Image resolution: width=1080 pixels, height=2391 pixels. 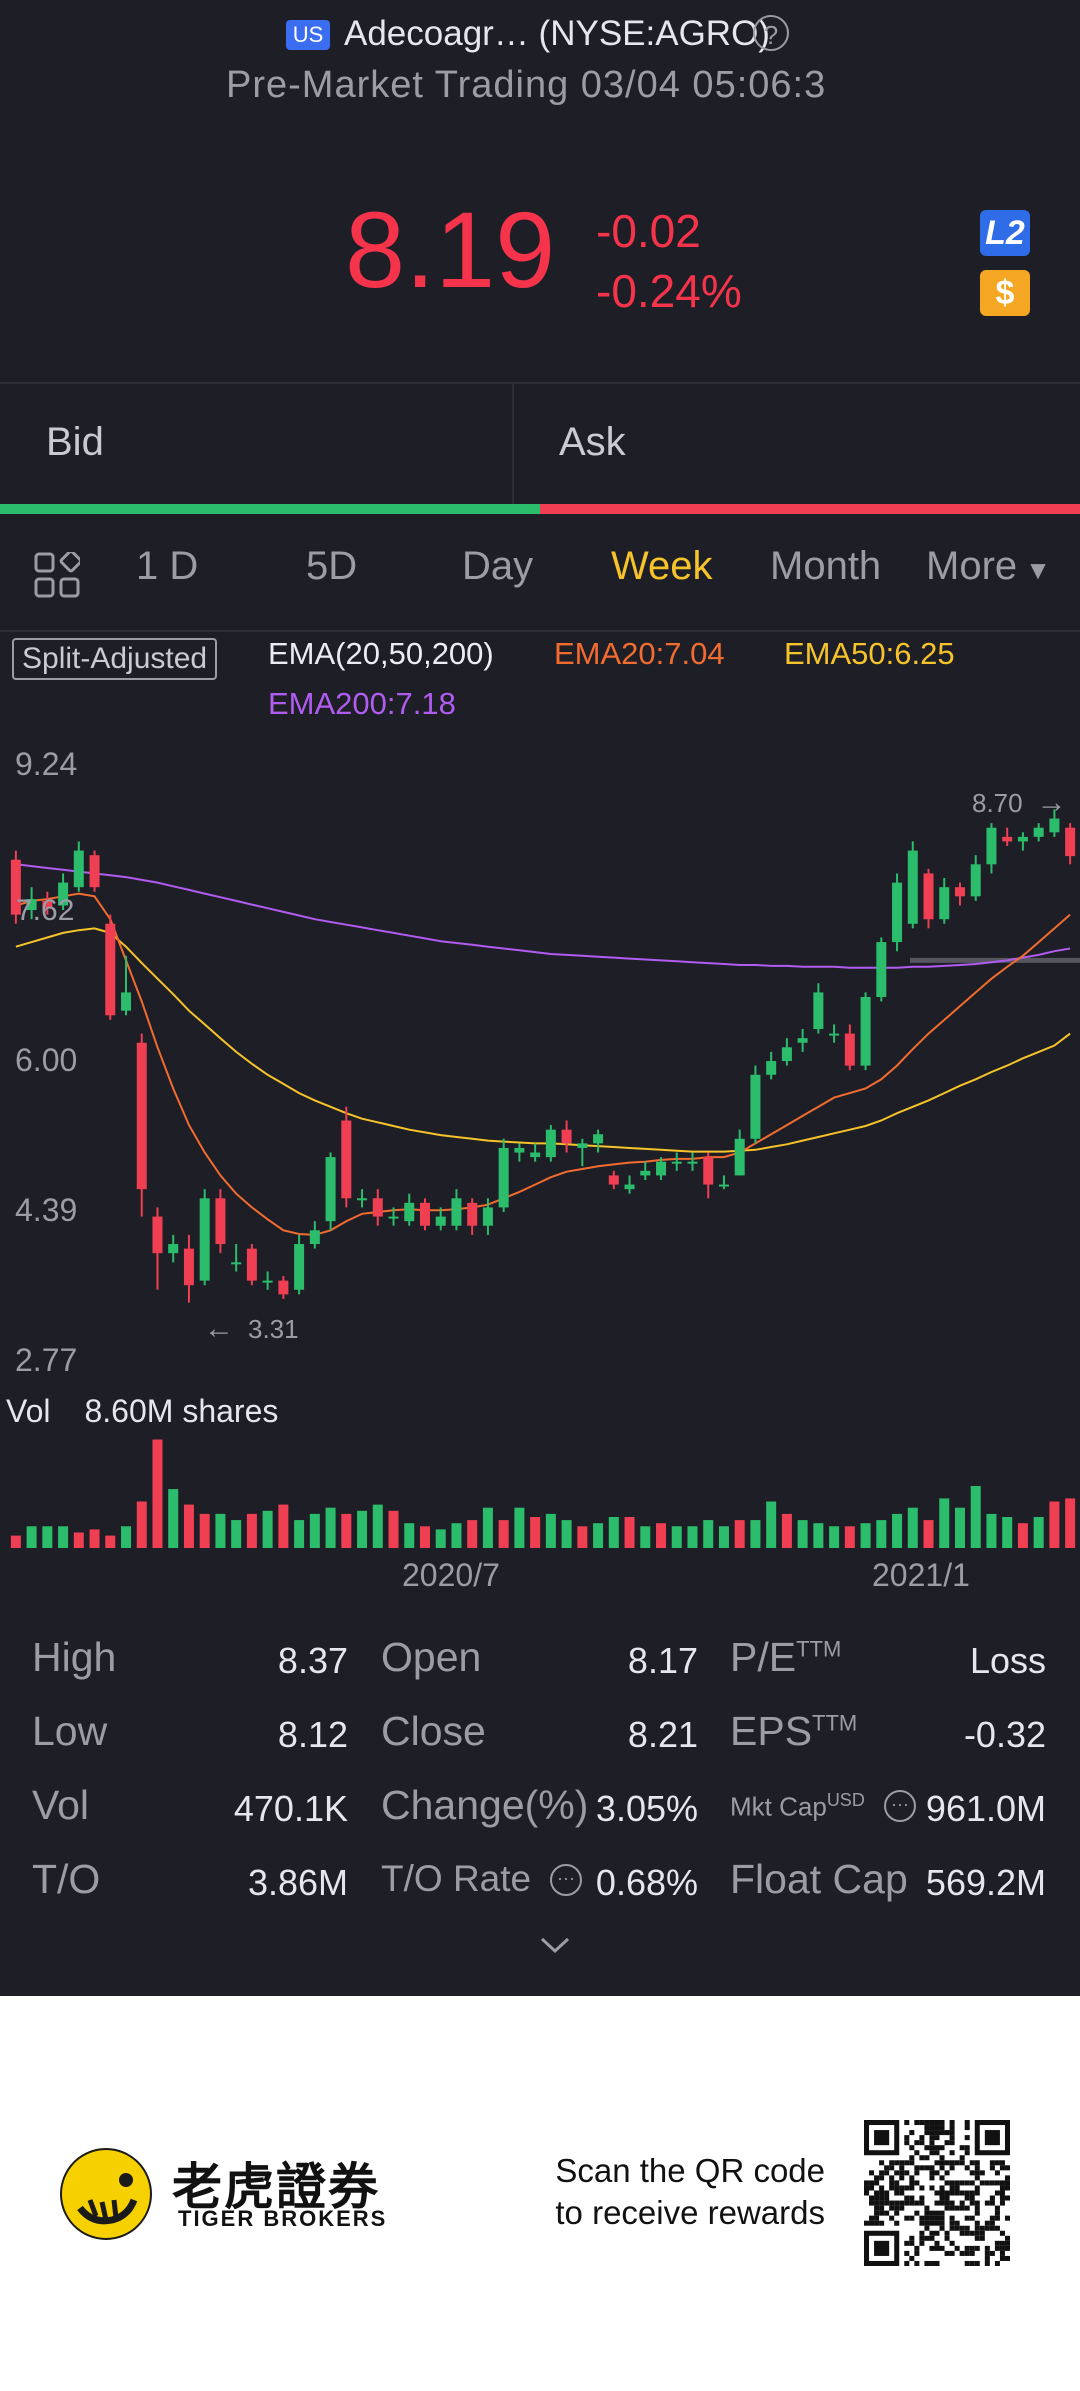 I want to click on dollar-badge: $, so click(x=1005, y=293).